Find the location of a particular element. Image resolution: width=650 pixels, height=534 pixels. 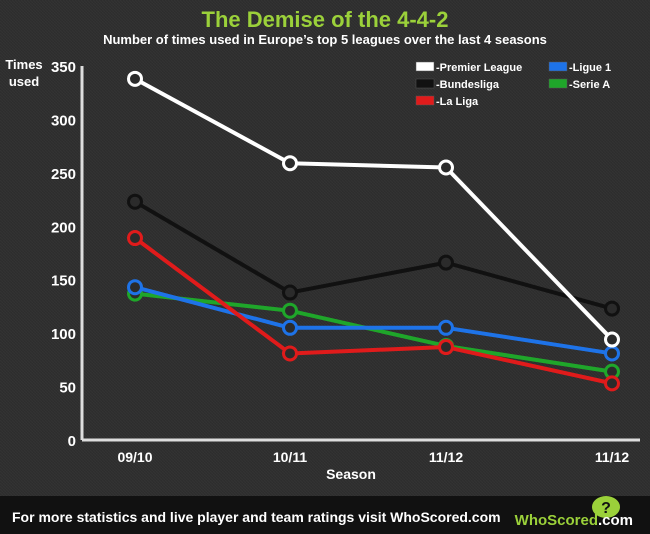

whoscored-logo: ? WhoScored .com is located at coordinates (574, 512).